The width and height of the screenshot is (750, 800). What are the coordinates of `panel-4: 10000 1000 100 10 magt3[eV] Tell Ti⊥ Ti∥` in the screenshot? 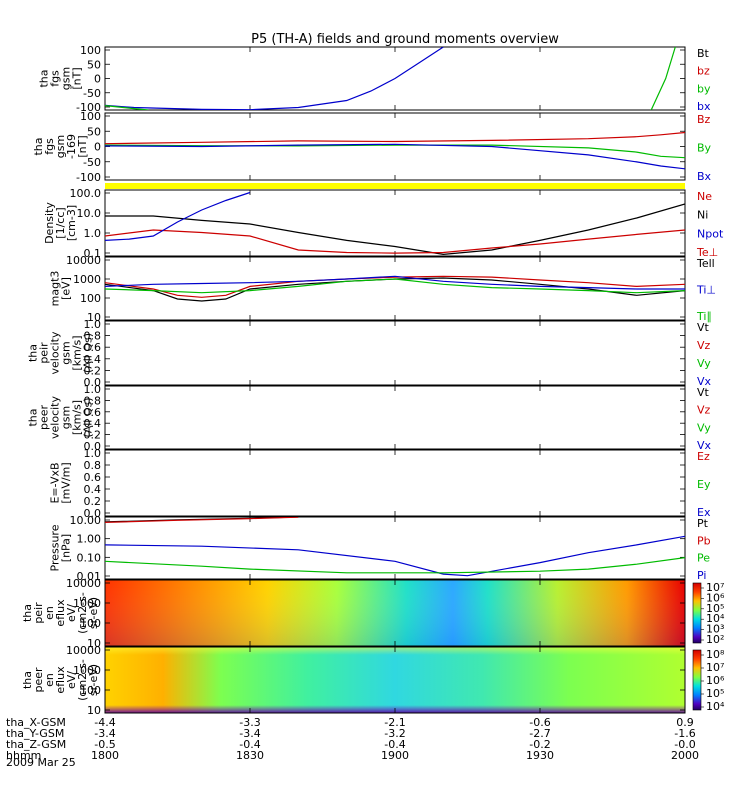 It's located at (383, 289).